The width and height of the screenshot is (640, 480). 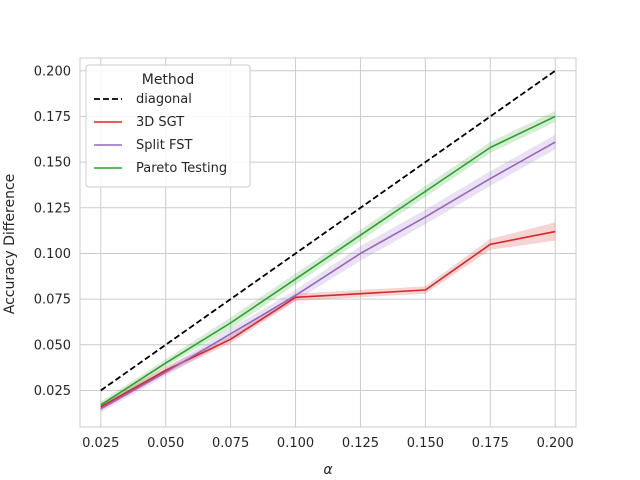 What do you see at coordinates (10, 244) in the screenshot?
I see `y-axis-label: Accuracy Difference` at bounding box center [10, 244].